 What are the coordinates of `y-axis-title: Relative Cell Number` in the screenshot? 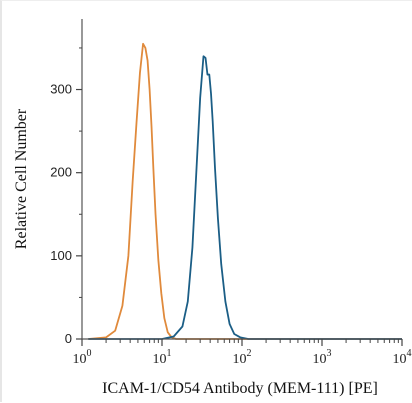 It's located at (21, 178).